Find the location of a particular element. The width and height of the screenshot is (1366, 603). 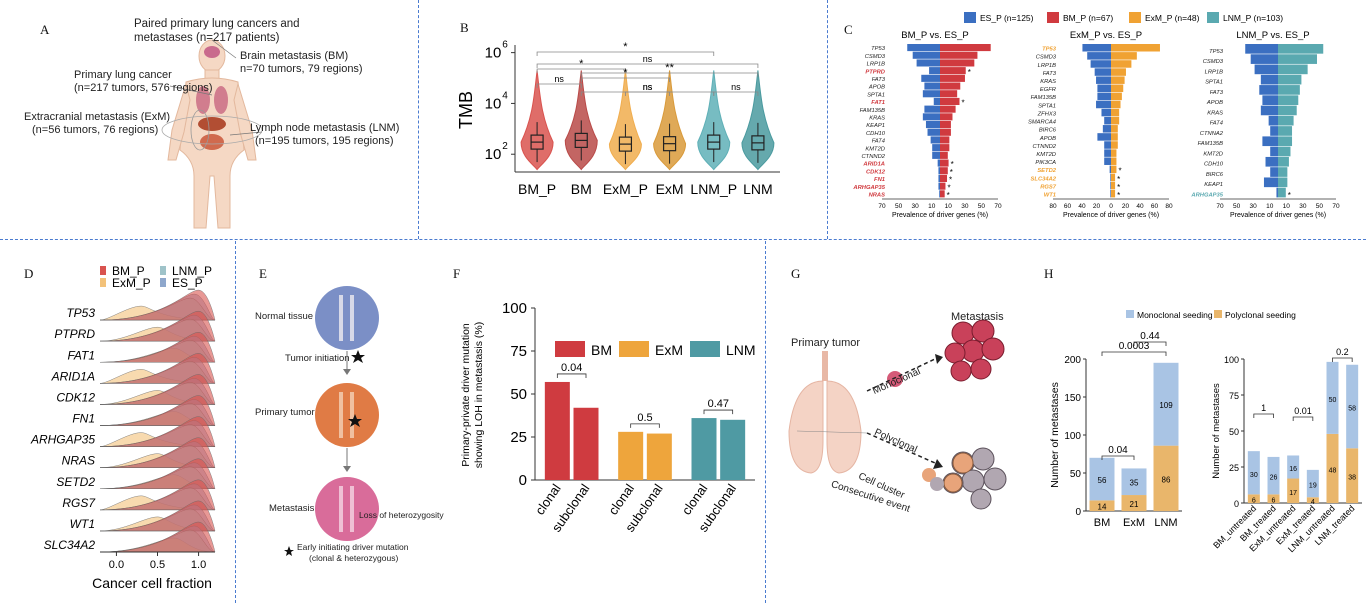

c-x-tick-label: 30 is located at coordinates (965, 206).